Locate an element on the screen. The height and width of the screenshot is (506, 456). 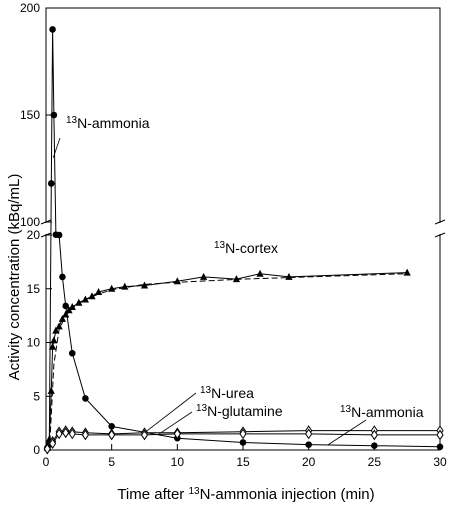
x-tick-label: 25 is located at coordinates (375, 462).